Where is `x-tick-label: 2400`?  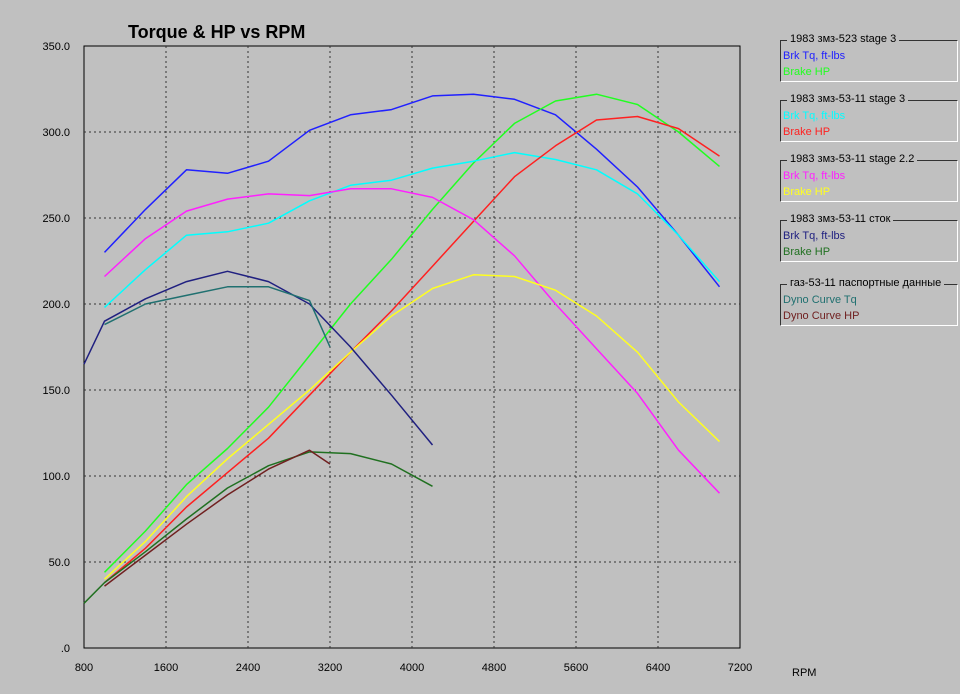
x-tick-label: 2400 is located at coordinates (248, 668).